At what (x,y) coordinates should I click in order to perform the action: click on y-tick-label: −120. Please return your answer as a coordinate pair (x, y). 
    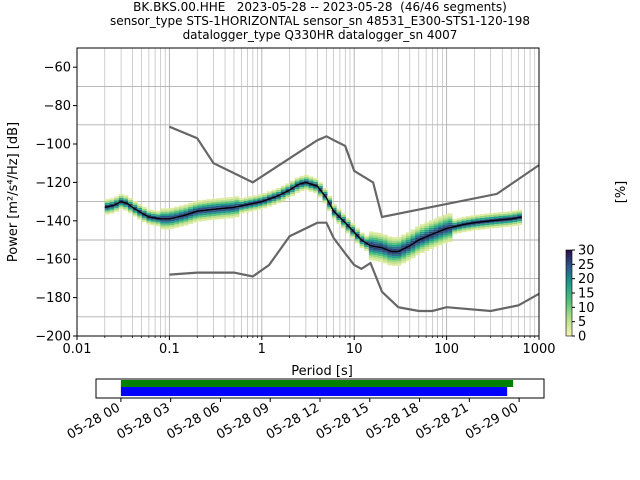
    Looking at the image, I should click on (53, 183).